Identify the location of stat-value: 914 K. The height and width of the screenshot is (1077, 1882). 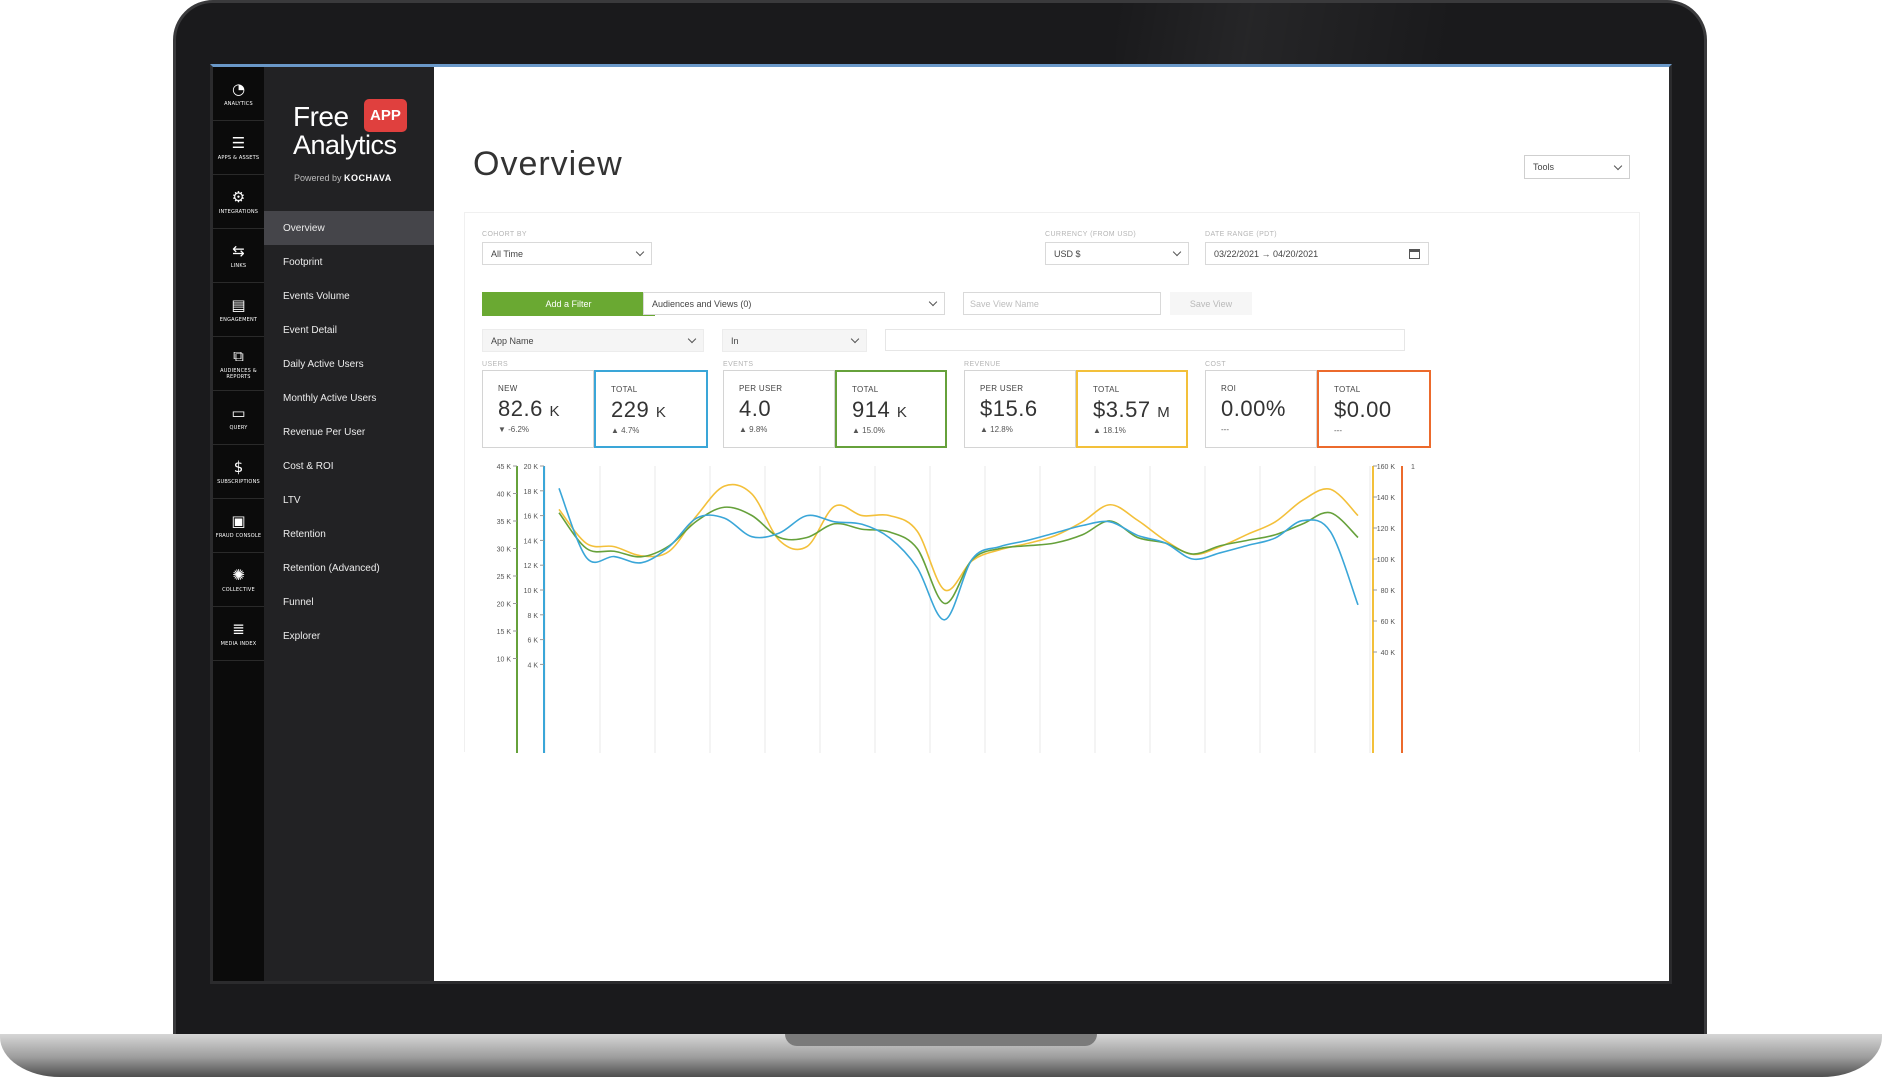
(880, 409).